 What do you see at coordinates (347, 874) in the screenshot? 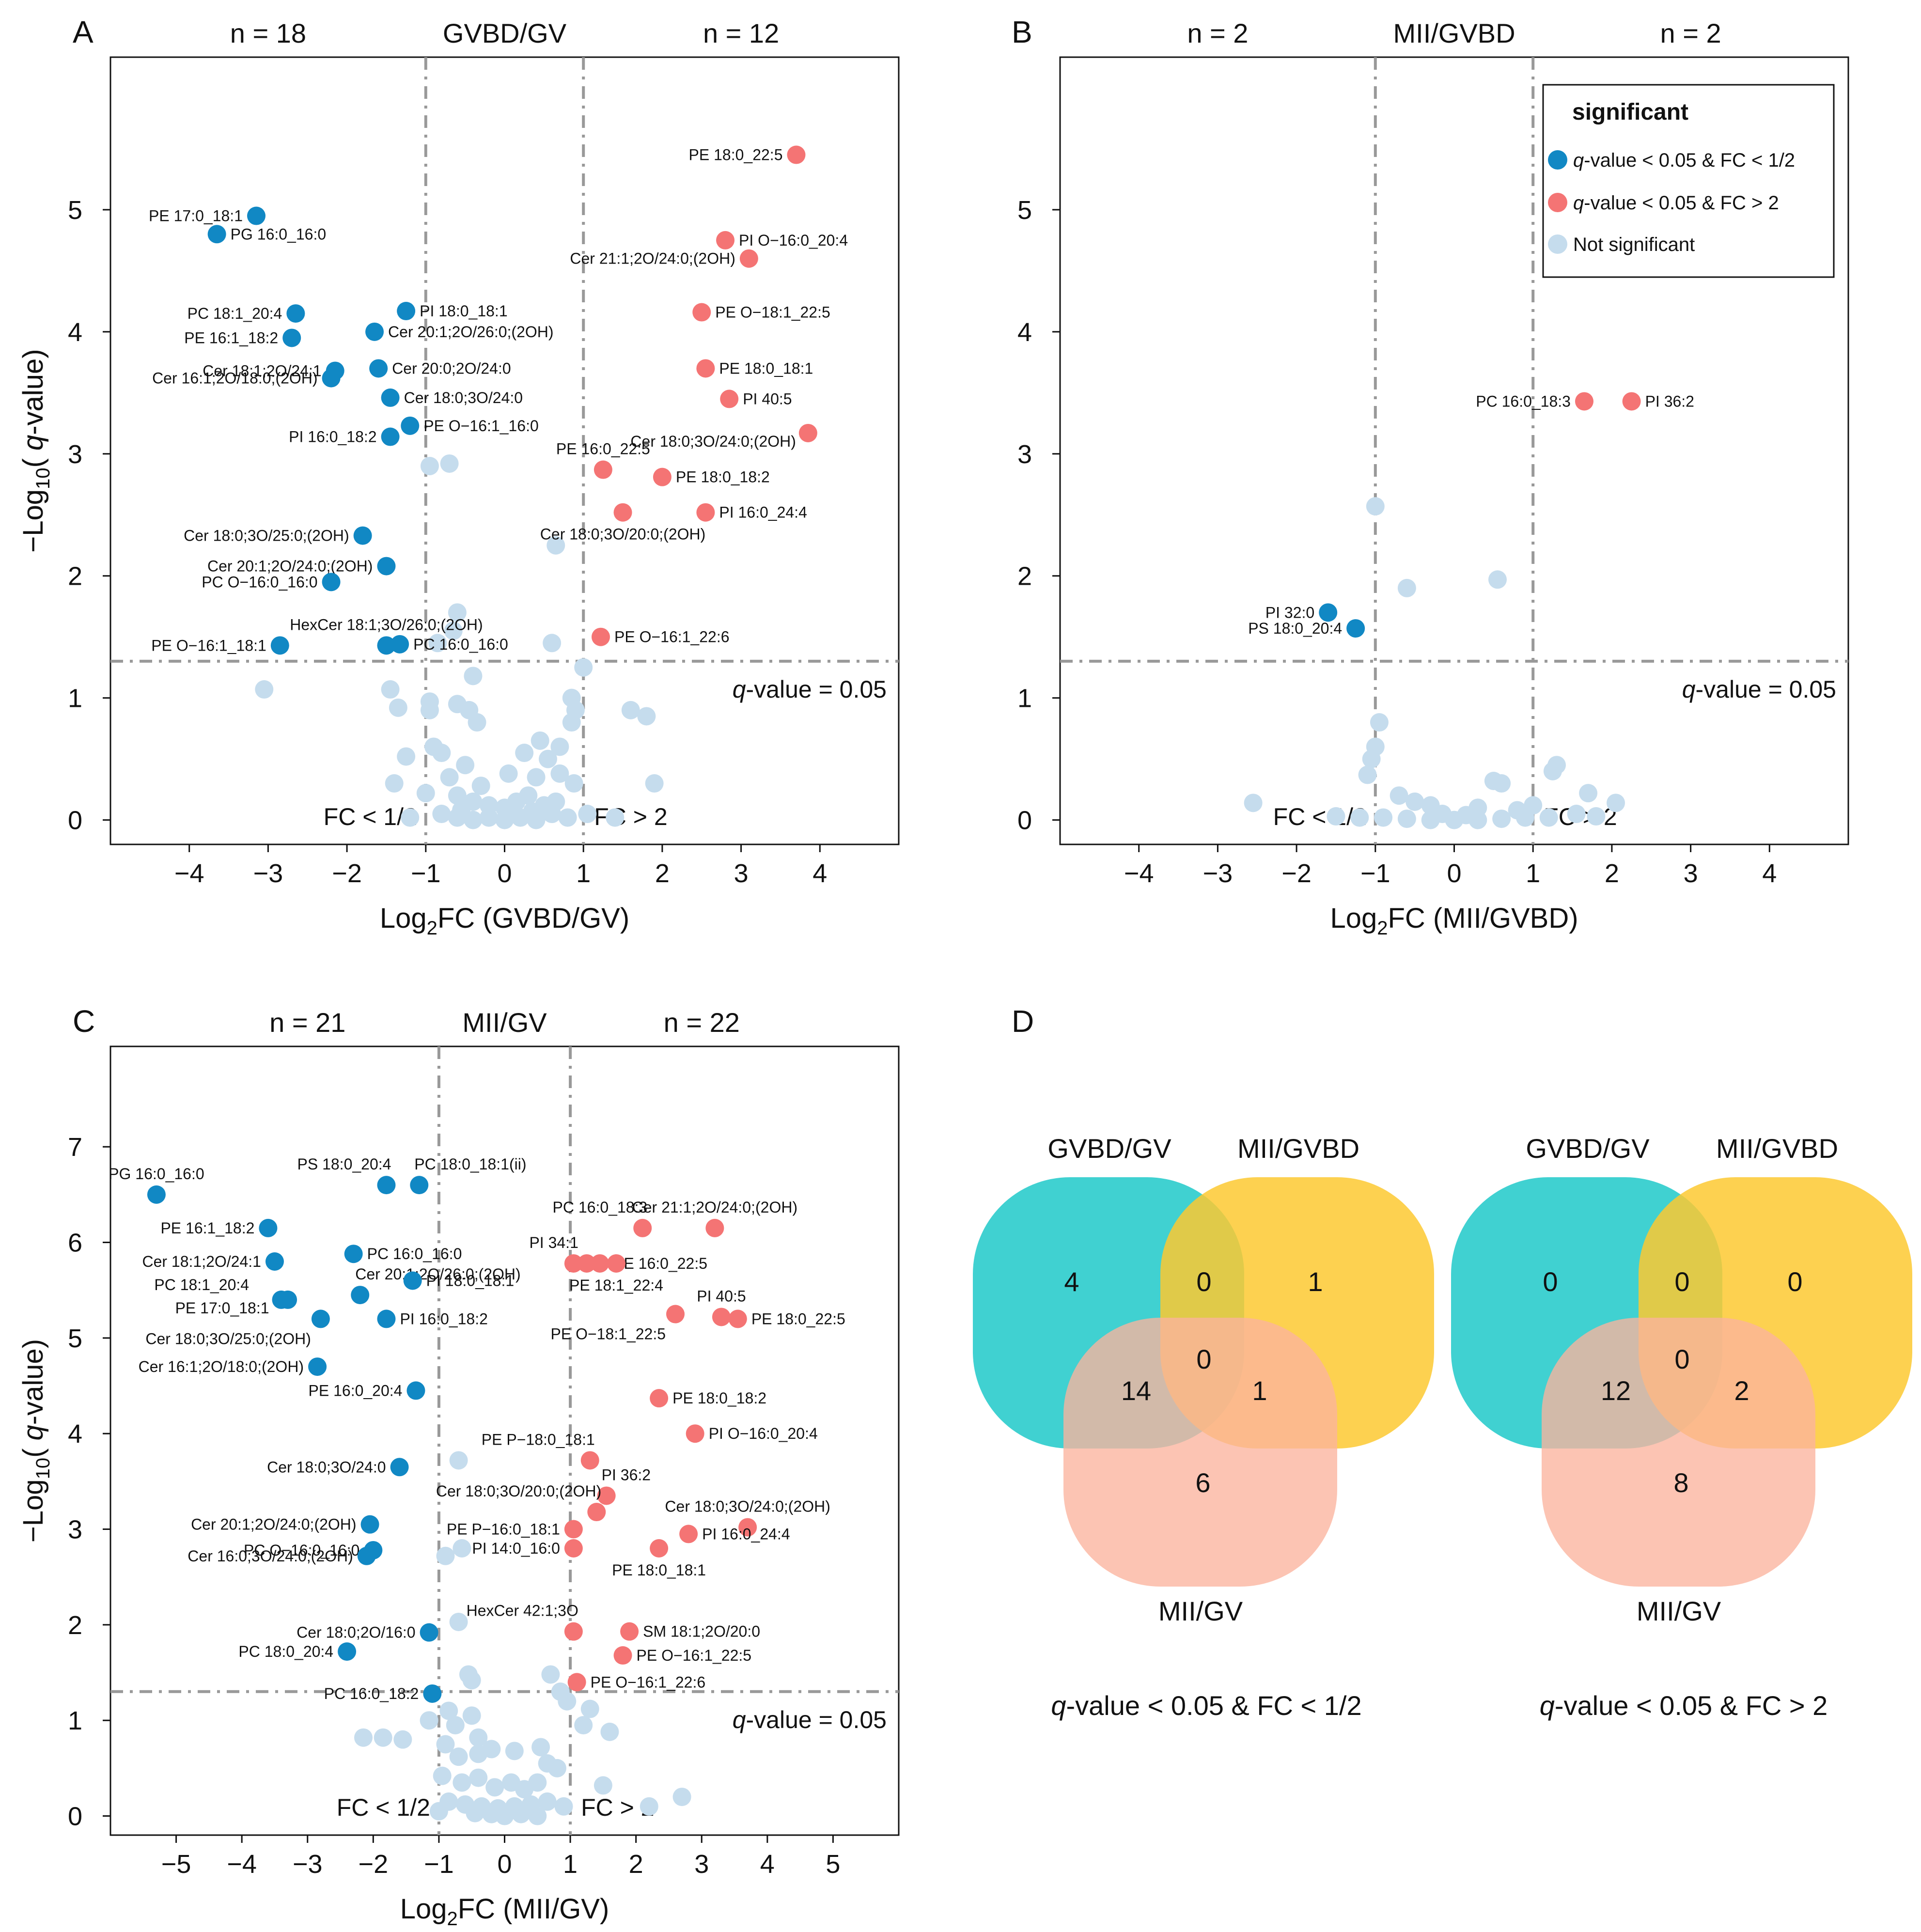
I see `x-tick-label: −2` at bounding box center [347, 874].